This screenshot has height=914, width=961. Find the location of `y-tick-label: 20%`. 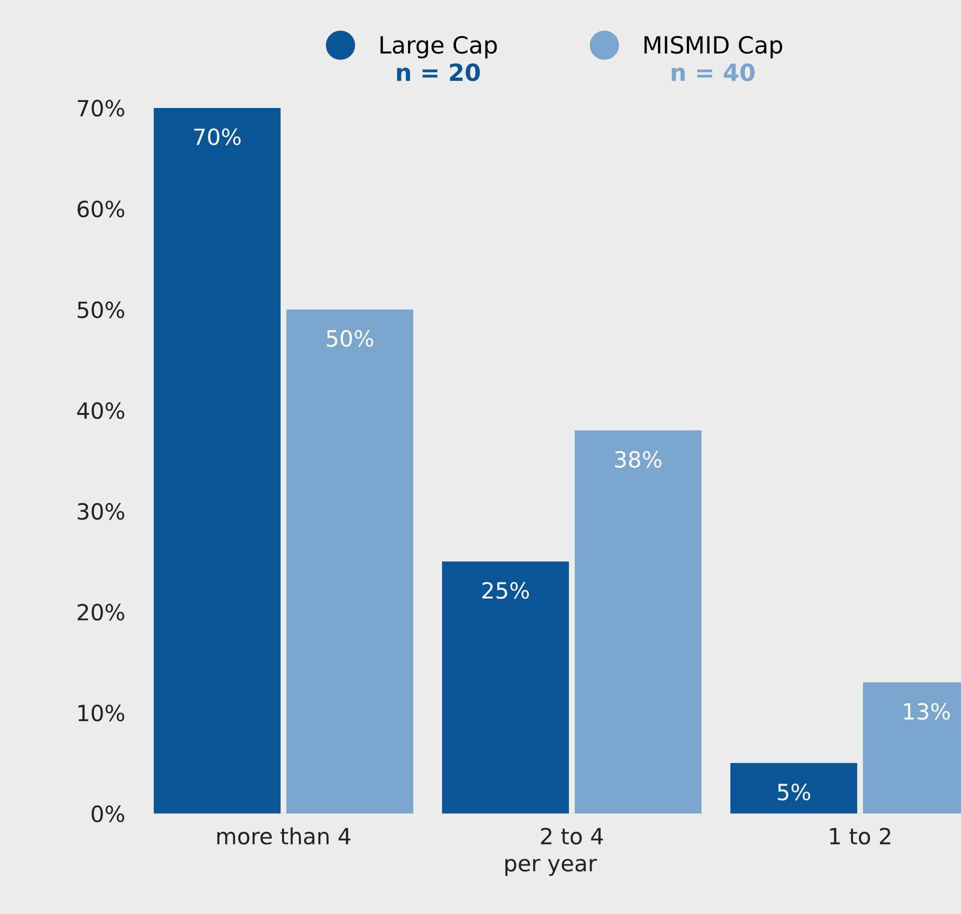

y-tick-label: 20% is located at coordinates (101, 612).